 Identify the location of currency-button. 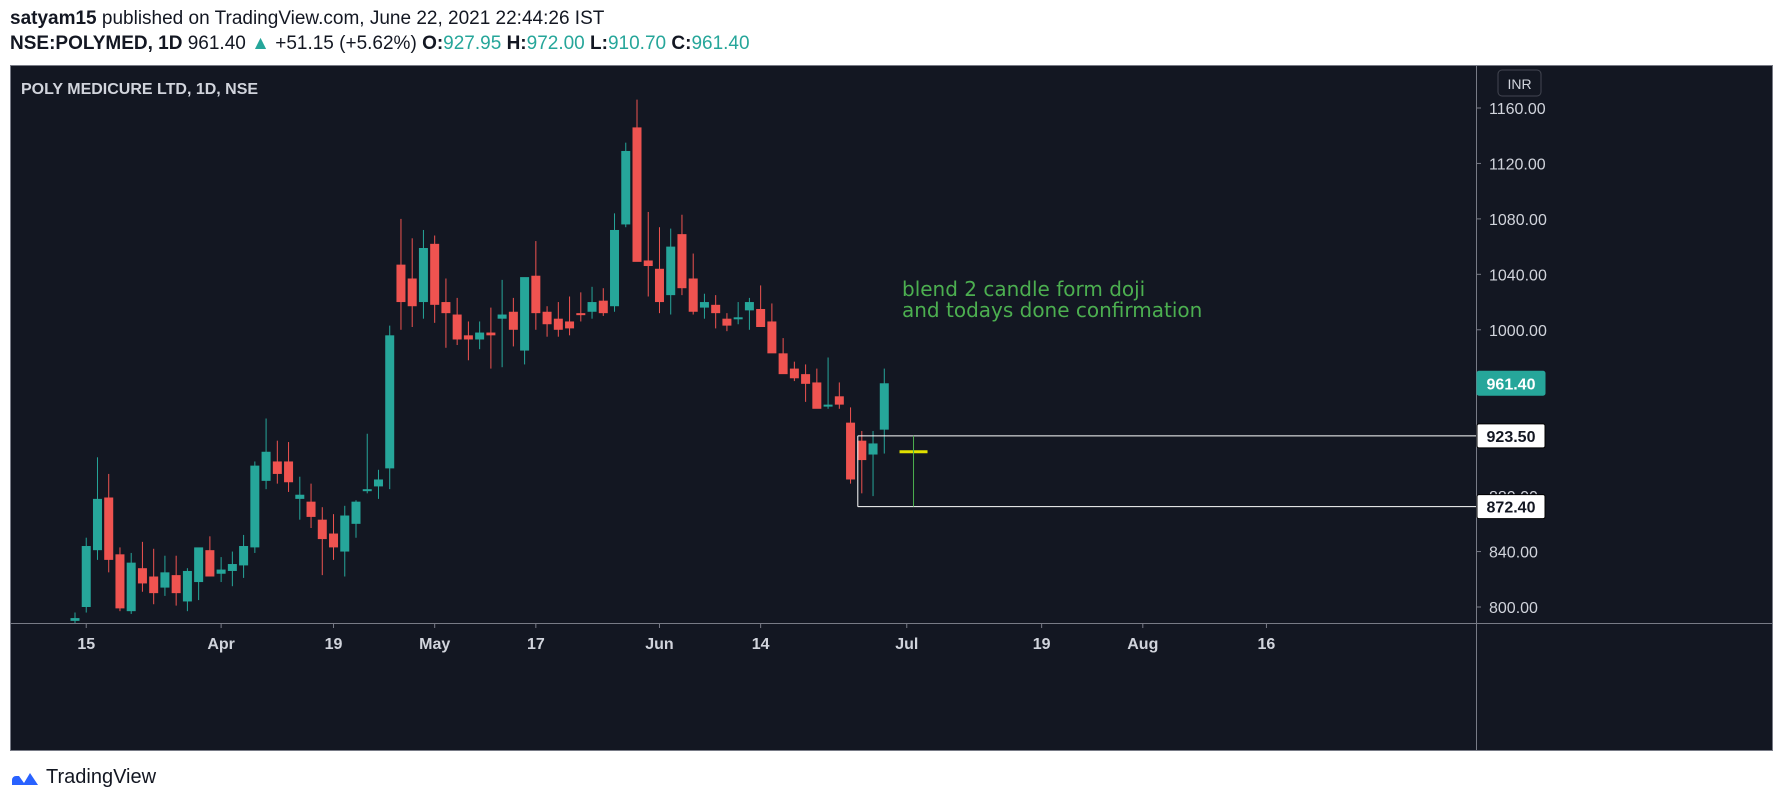
(1519, 83).